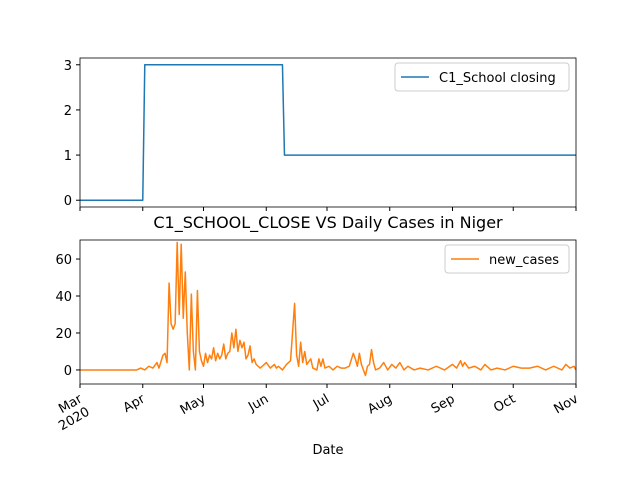 The height and width of the screenshot is (480, 640). What do you see at coordinates (68, 111) in the screenshot?
I see `y-tick-label: 2` at bounding box center [68, 111].